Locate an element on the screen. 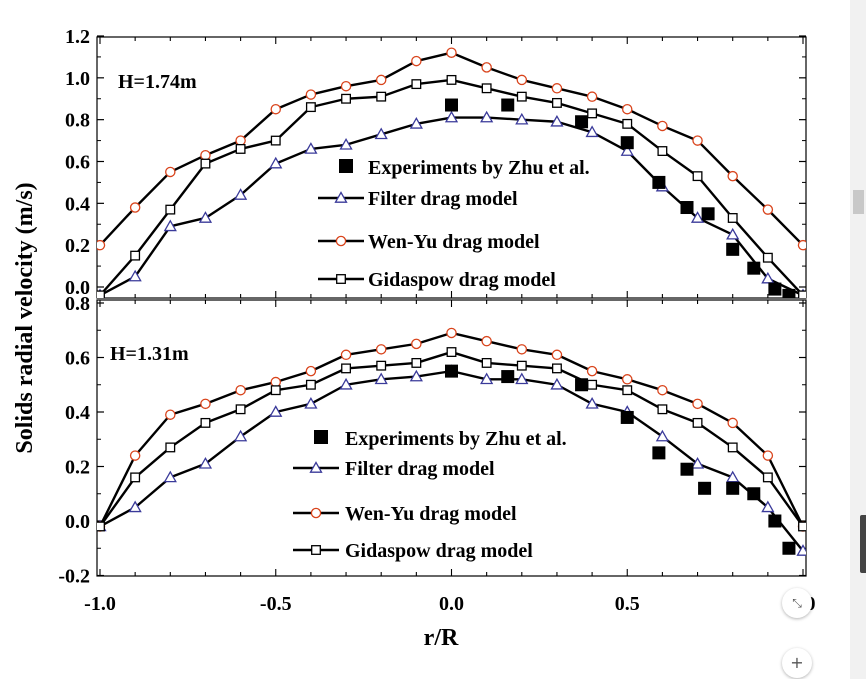 This screenshot has width=866, height=679. scrollbar-thumb is located at coordinates (858, 202).